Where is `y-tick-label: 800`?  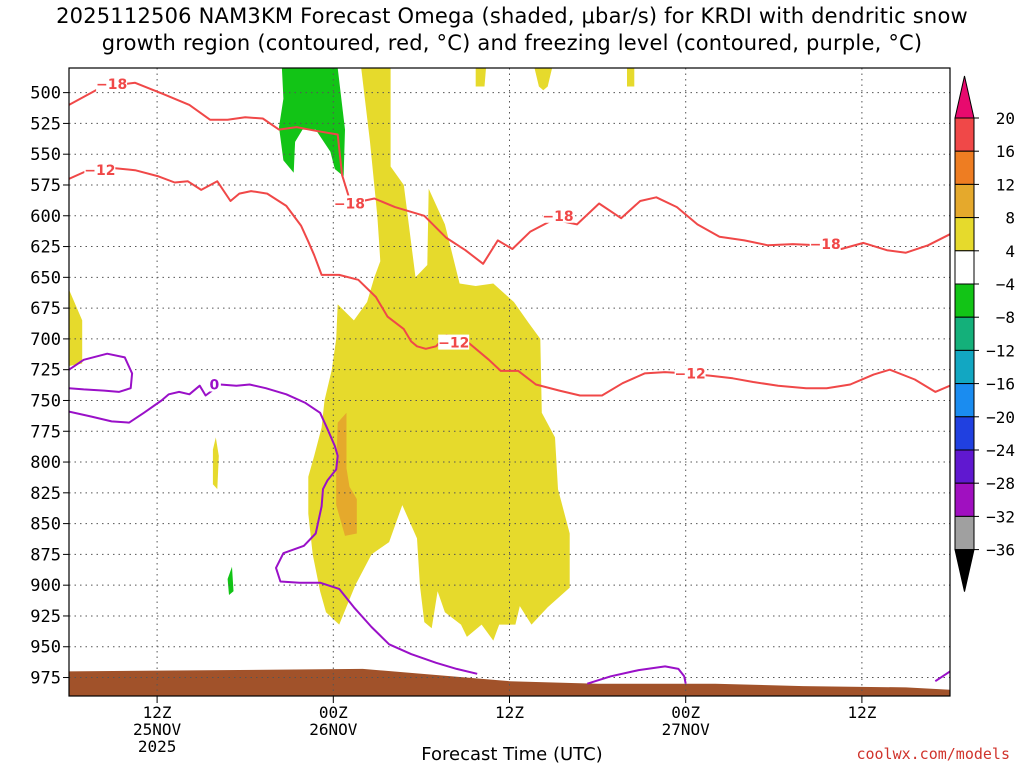 y-tick-label: 800 is located at coordinates (45, 463).